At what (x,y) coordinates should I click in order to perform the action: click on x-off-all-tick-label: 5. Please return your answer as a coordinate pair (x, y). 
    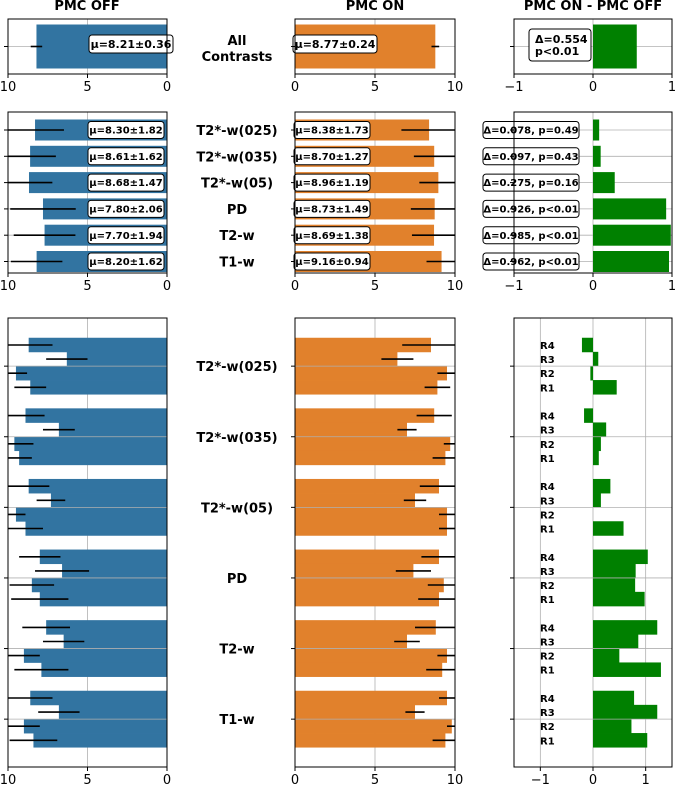
    Looking at the image, I should click on (87, 87).